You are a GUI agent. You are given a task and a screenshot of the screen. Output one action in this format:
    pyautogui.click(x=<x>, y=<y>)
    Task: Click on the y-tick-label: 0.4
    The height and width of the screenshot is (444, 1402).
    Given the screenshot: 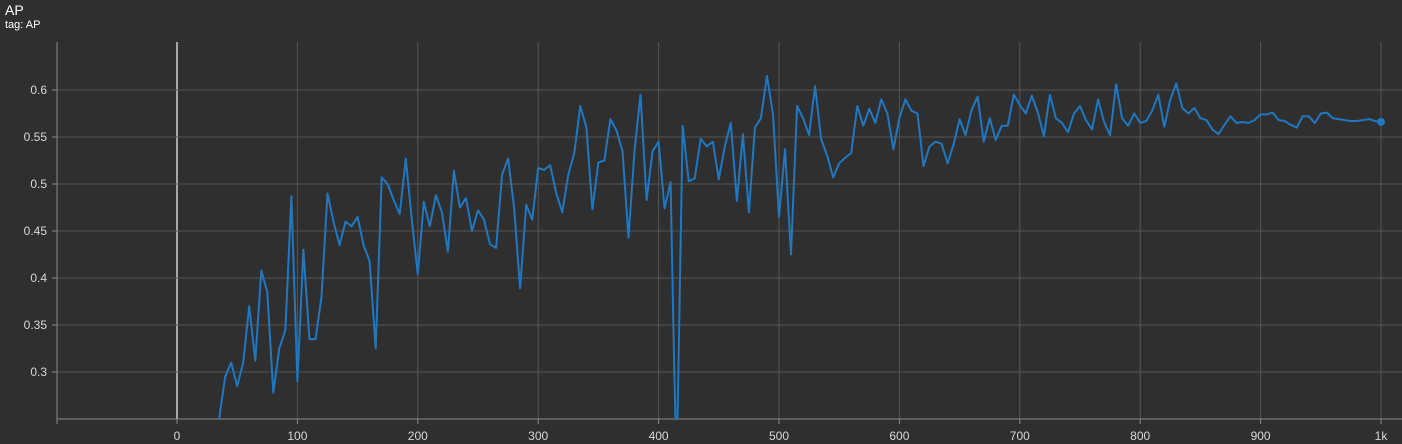 What is the action you would take?
    pyautogui.click(x=38, y=278)
    